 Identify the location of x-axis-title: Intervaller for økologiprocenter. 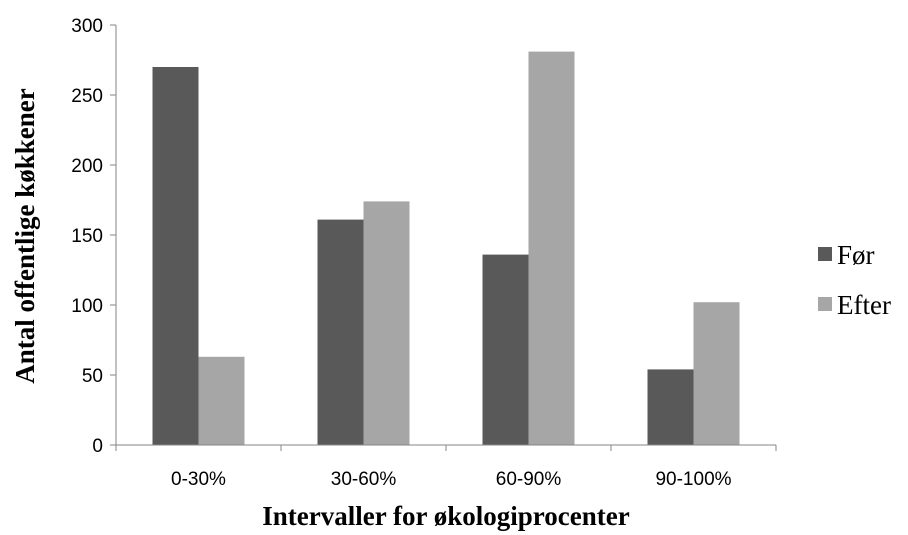
(445, 516).